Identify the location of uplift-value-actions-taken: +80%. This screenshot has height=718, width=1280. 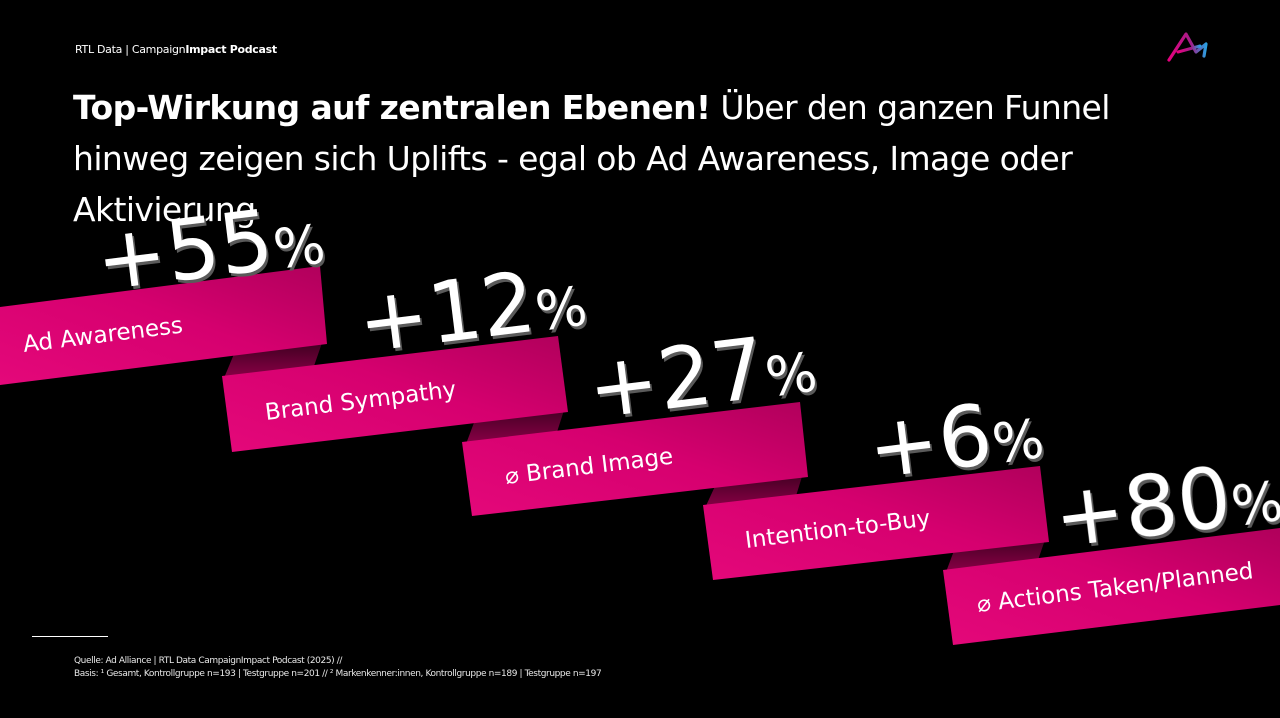
(1164, 504).